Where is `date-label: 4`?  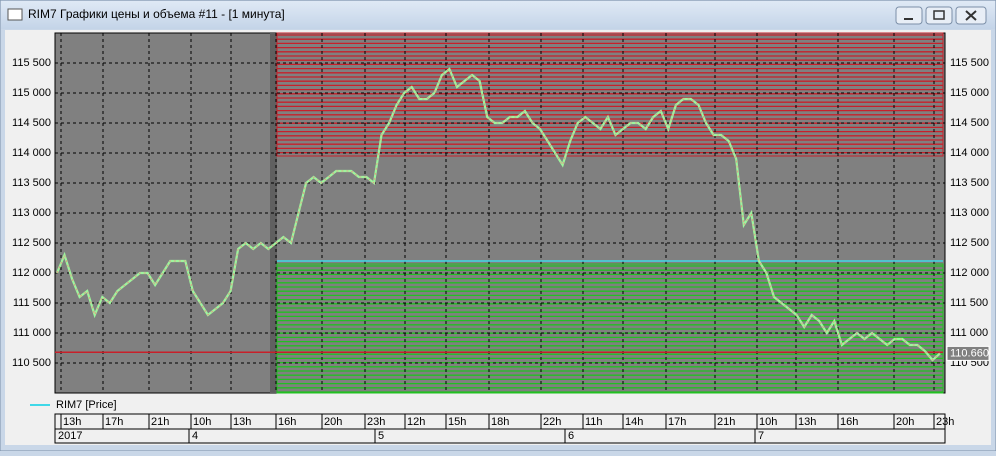
date-label: 4 is located at coordinates (195, 436).